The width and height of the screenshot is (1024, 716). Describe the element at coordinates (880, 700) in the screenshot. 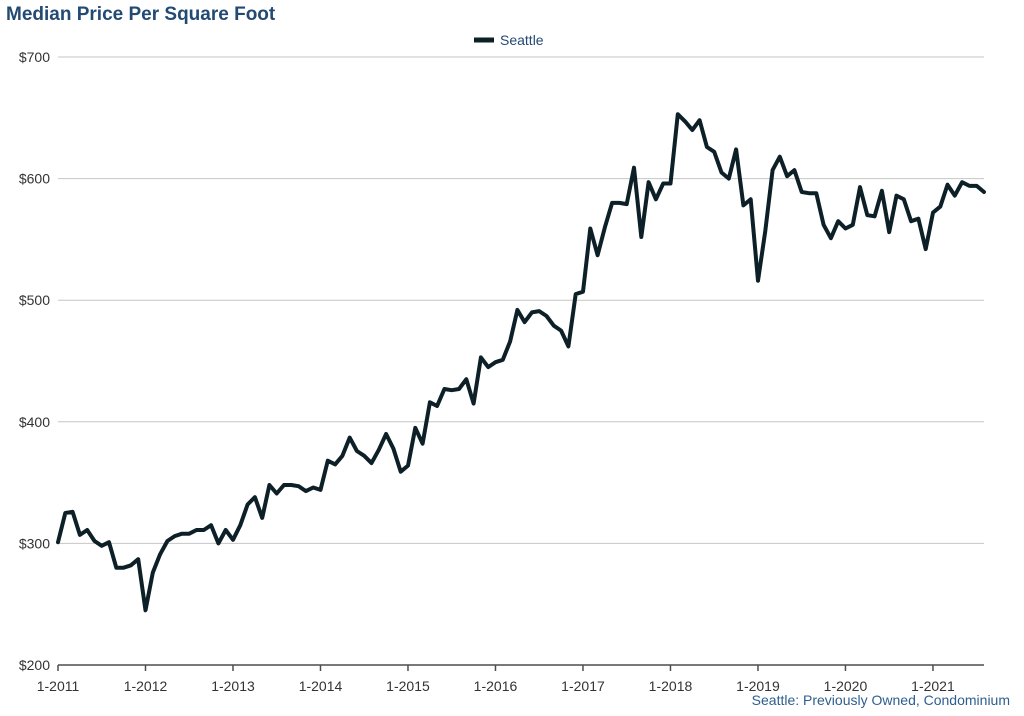

I see `chart-footnote: Seattle: Previously Owned, Condominium` at that location.